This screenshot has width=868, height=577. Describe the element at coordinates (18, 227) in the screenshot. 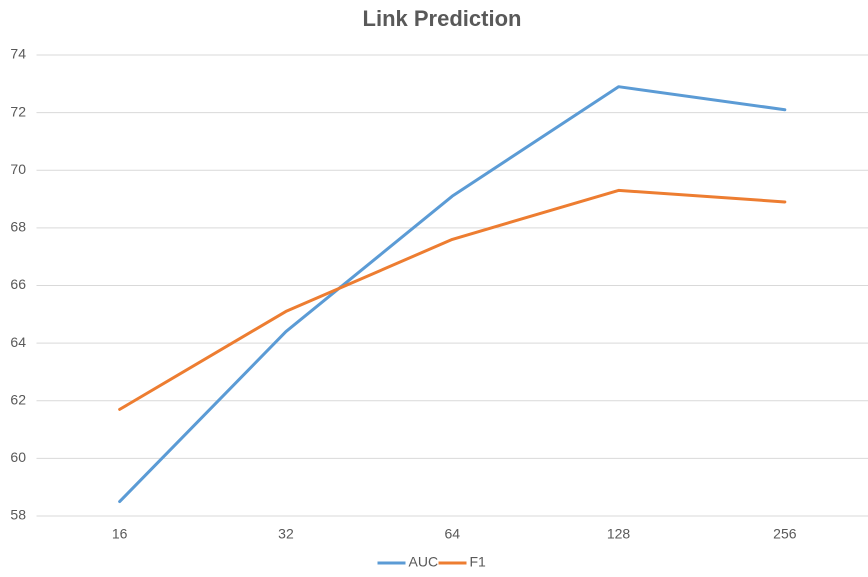

I see `y-tick-label: 68` at that location.